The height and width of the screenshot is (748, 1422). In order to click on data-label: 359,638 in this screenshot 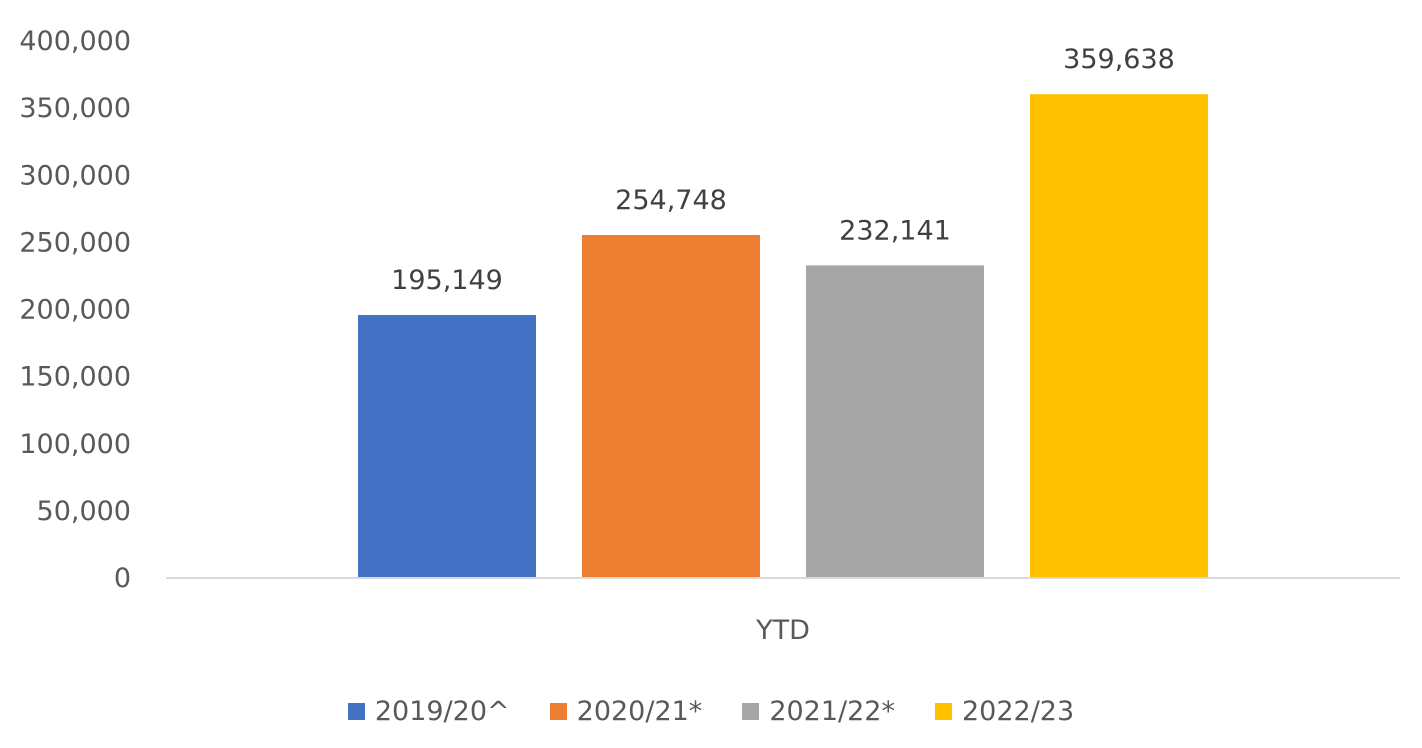, I will do `click(1119, 59)`.